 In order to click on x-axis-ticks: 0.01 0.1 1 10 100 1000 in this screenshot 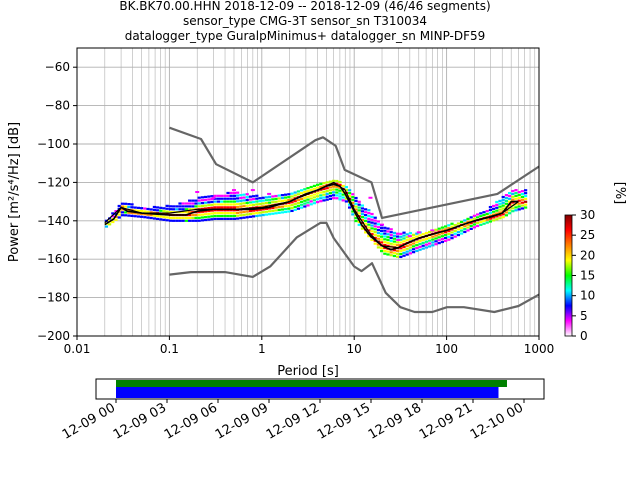, I will do `click(309, 346)`.